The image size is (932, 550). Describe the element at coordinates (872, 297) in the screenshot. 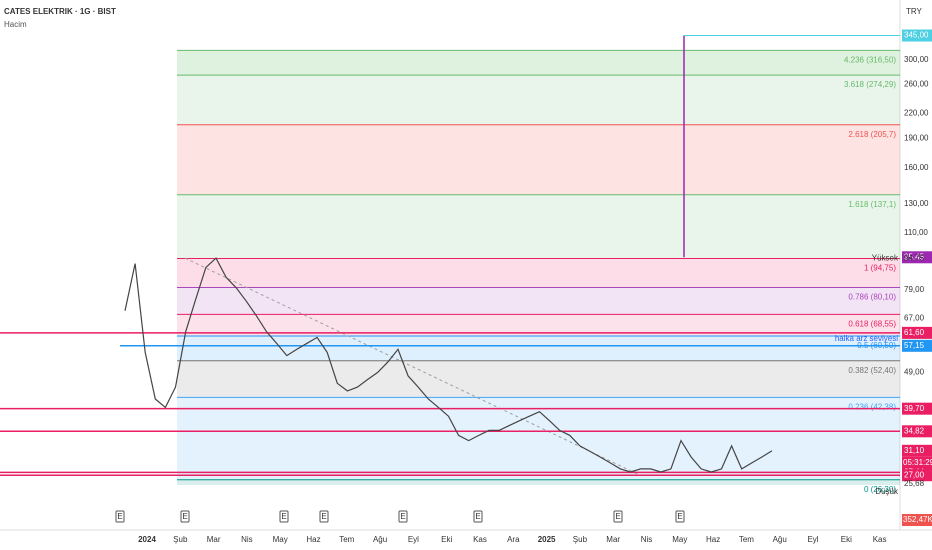

I see `fib-label: 0.786 (80,10)` at that location.